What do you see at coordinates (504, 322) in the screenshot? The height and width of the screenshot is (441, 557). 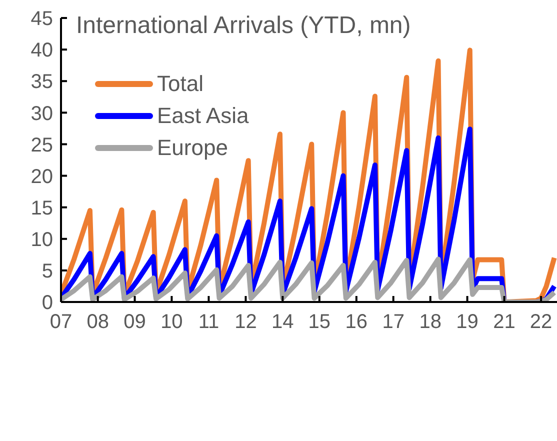 I see `x-tick-label: 21` at bounding box center [504, 322].